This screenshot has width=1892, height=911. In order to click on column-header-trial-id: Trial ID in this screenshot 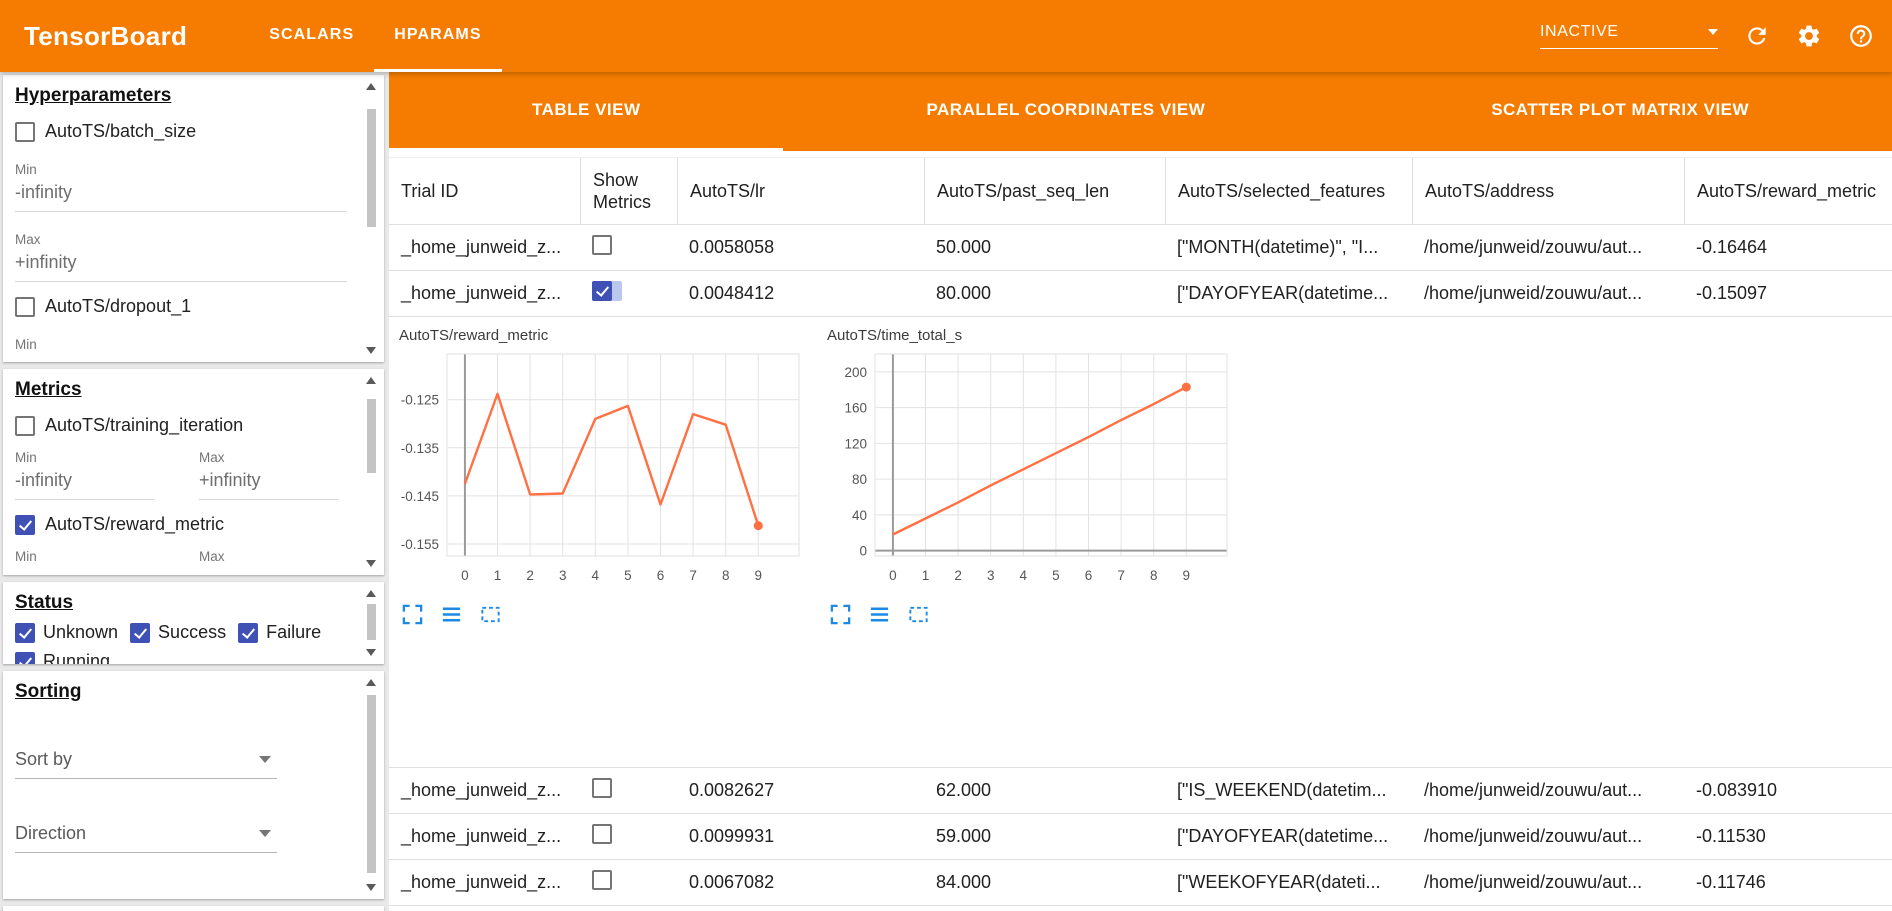, I will do `click(430, 190)`.